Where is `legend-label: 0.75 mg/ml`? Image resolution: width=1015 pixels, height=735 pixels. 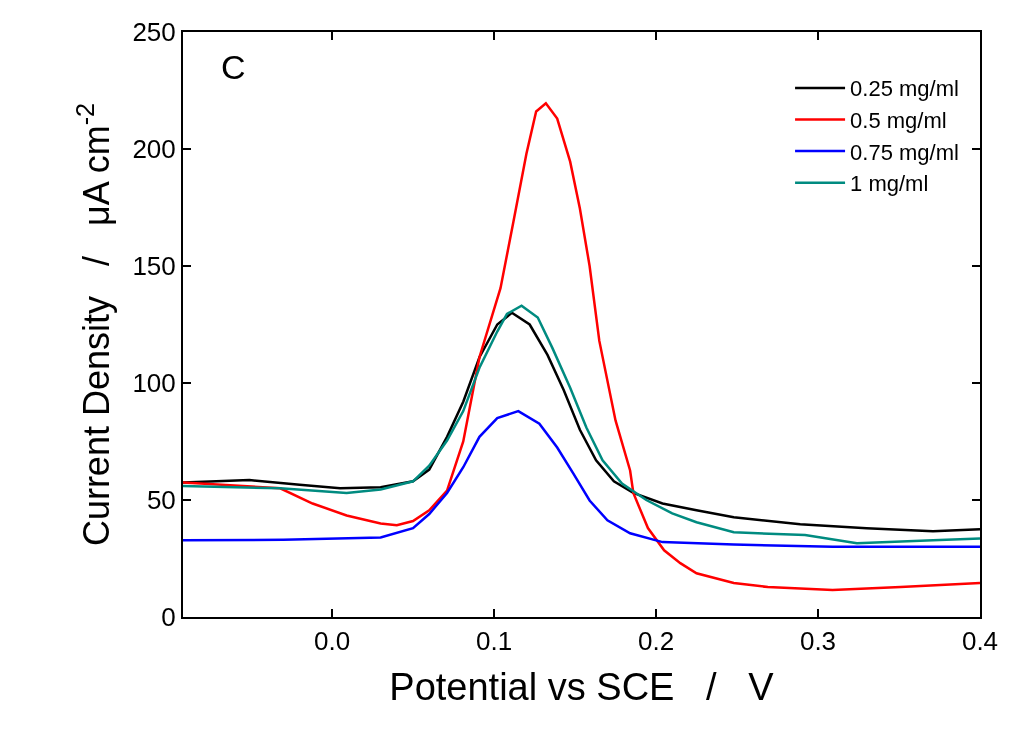 legend-label: 0.75 mg/ml is located at coordinates (904, 152).